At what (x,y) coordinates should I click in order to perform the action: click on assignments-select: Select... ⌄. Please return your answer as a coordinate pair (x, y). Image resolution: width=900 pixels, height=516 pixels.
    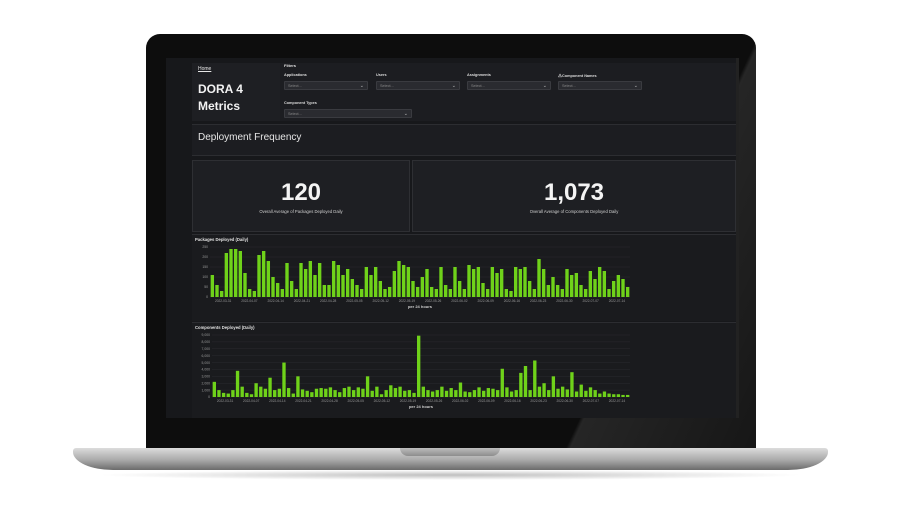
    Looking at the image, I should click on (509, 85).